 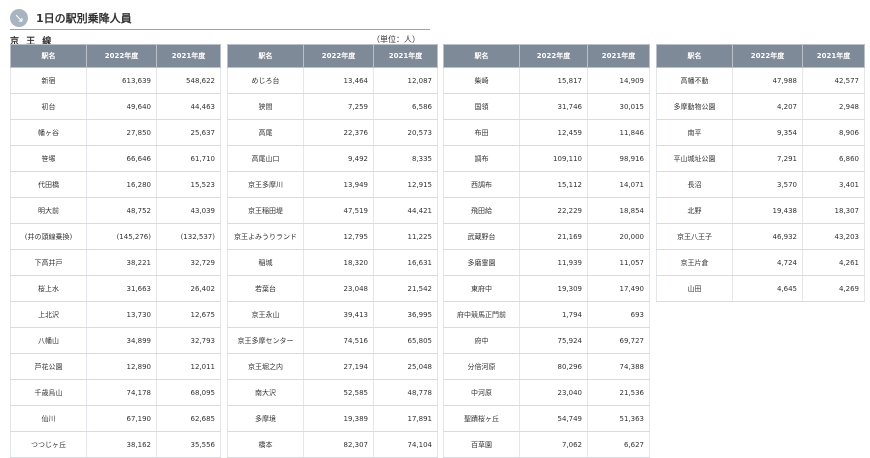 I want to click on station-name: 京王稲田堤, so click(x=265, y=210).